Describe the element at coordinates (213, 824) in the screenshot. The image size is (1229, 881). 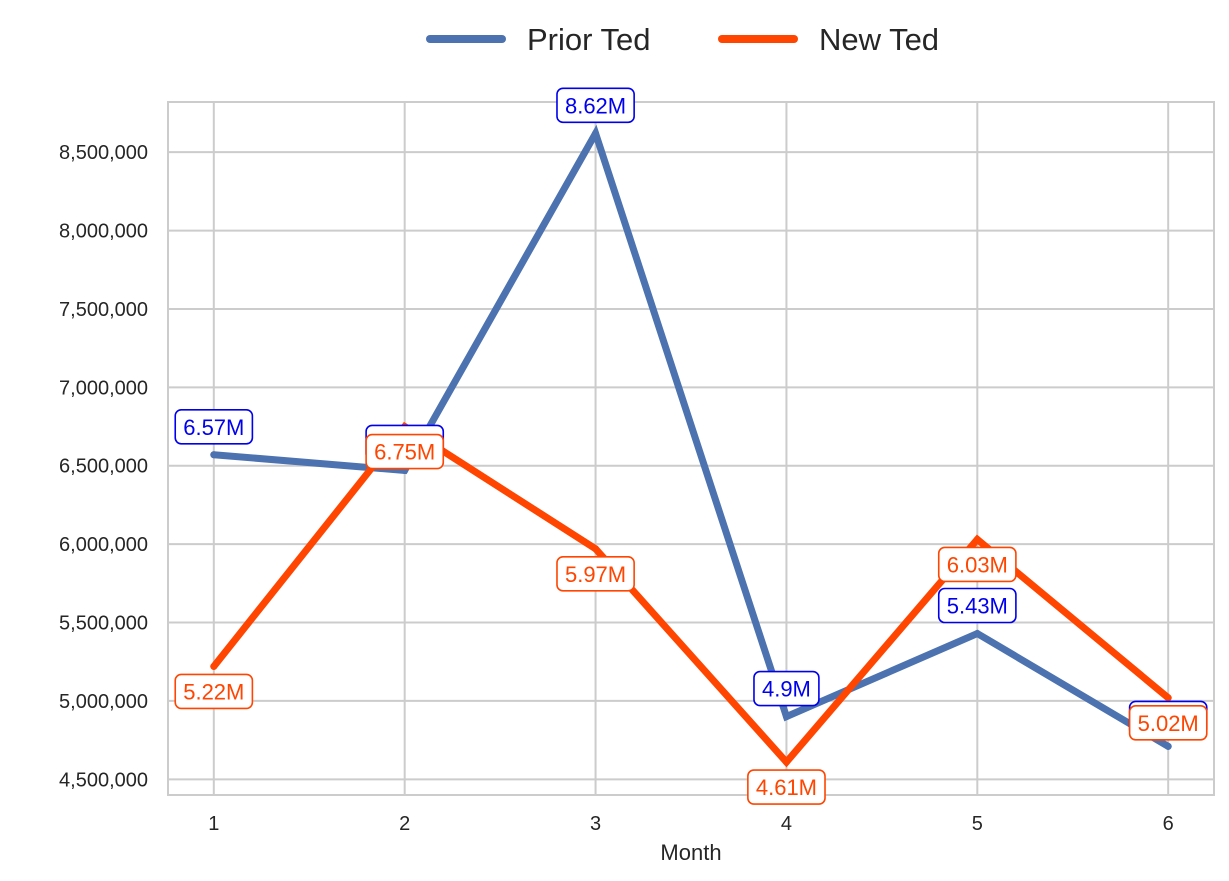
I see `x-tick-label: 1` at that location.